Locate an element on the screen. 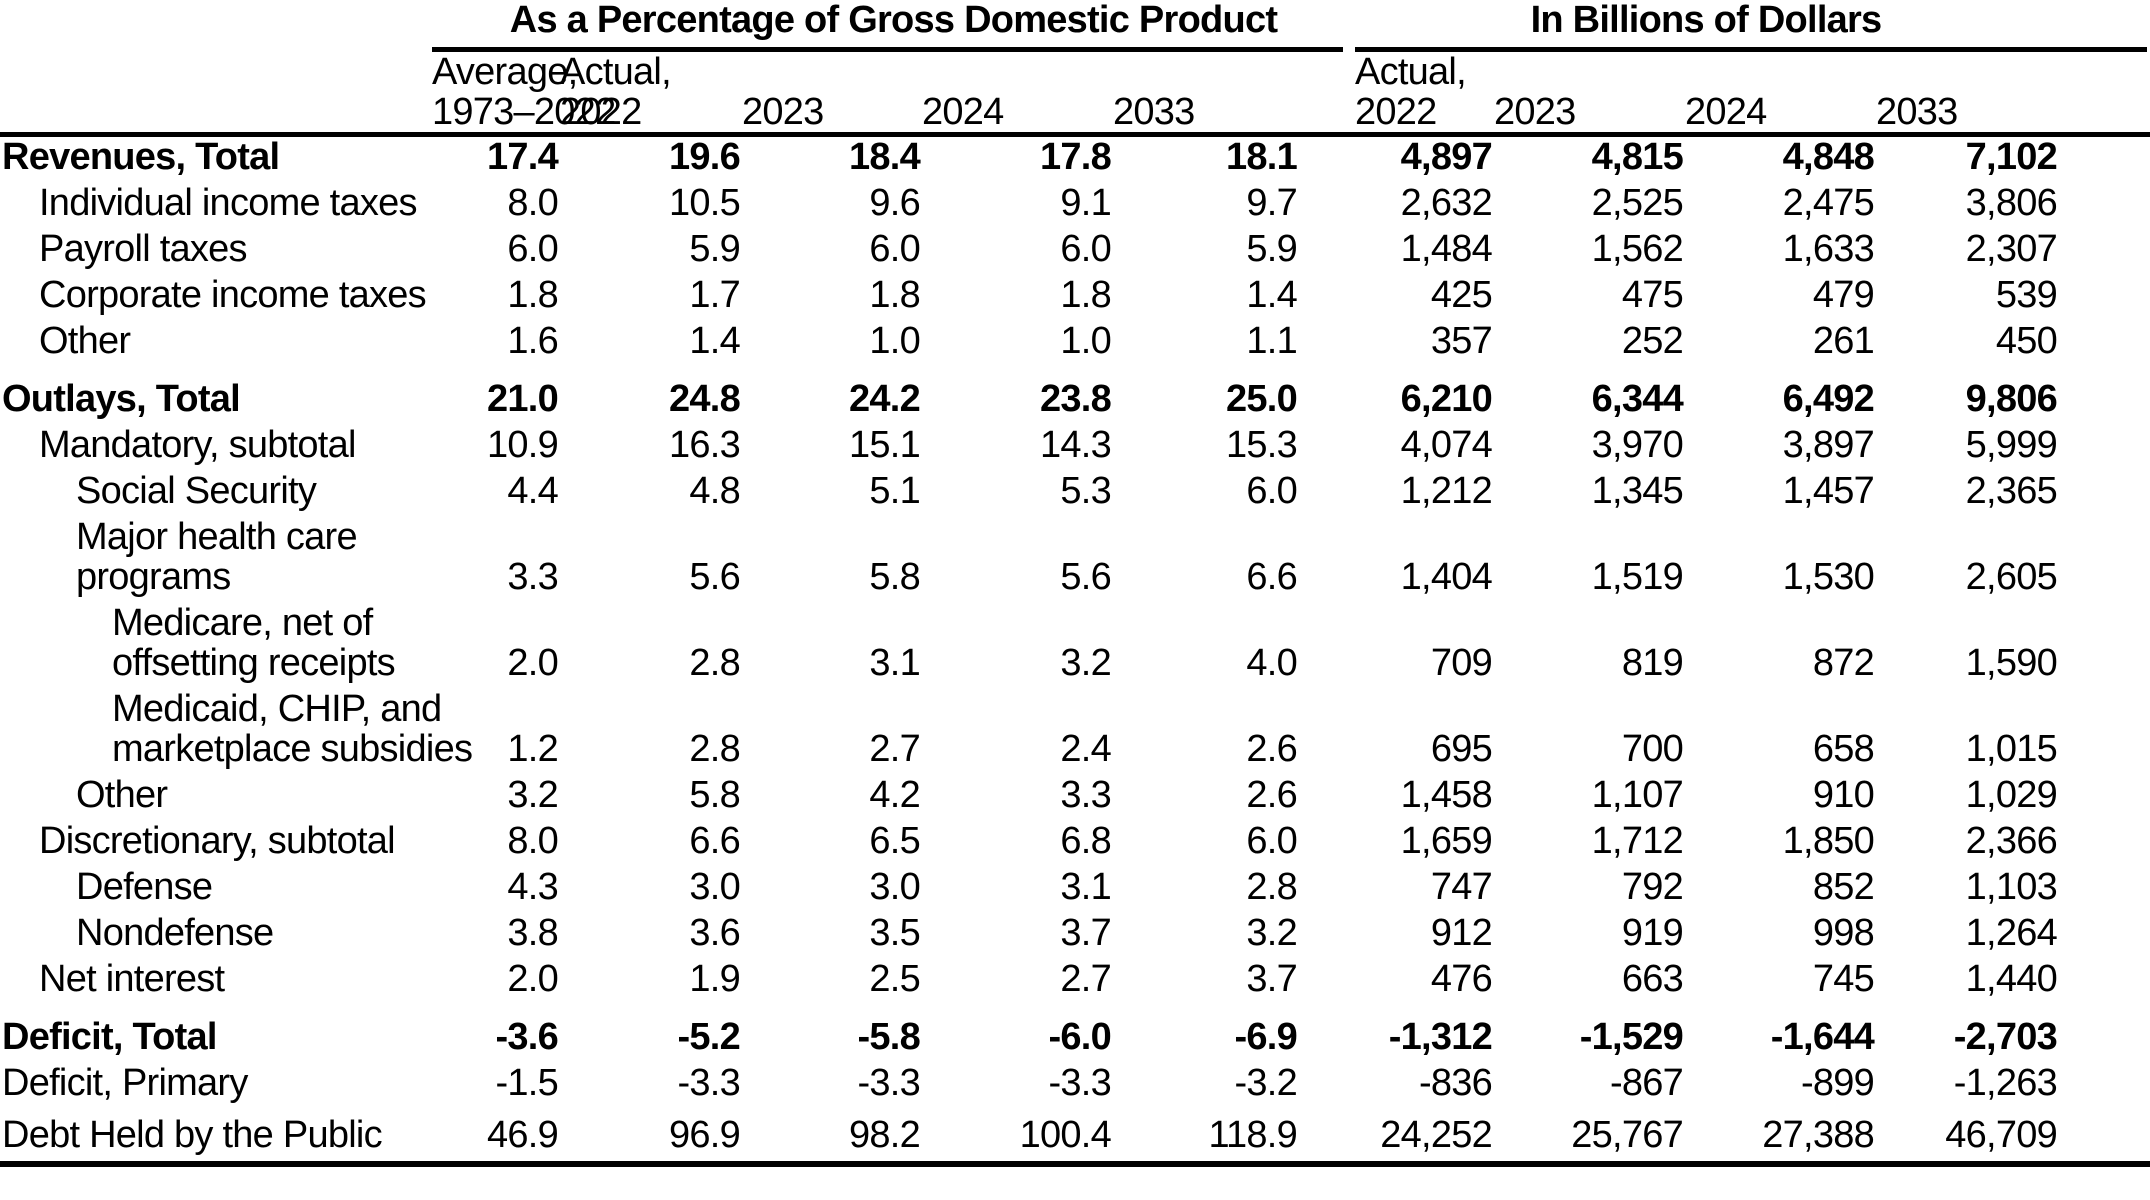 Image resolution: width=2150 pixels, height=1200 pixels. value-cell: -1,263 is located at coordinates (2005, 1083).